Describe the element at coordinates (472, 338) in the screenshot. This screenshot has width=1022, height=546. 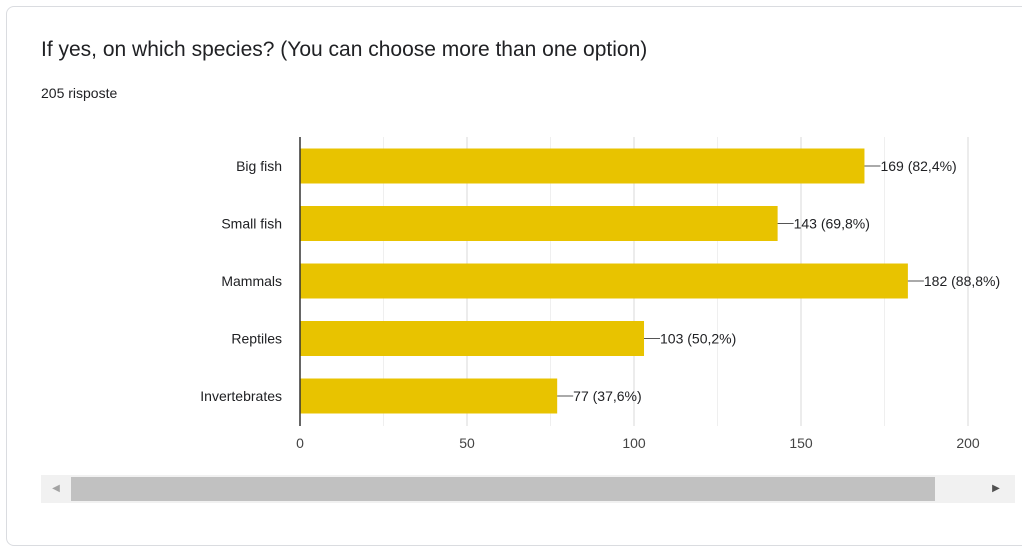
I see `bar-reptiles` at that location.